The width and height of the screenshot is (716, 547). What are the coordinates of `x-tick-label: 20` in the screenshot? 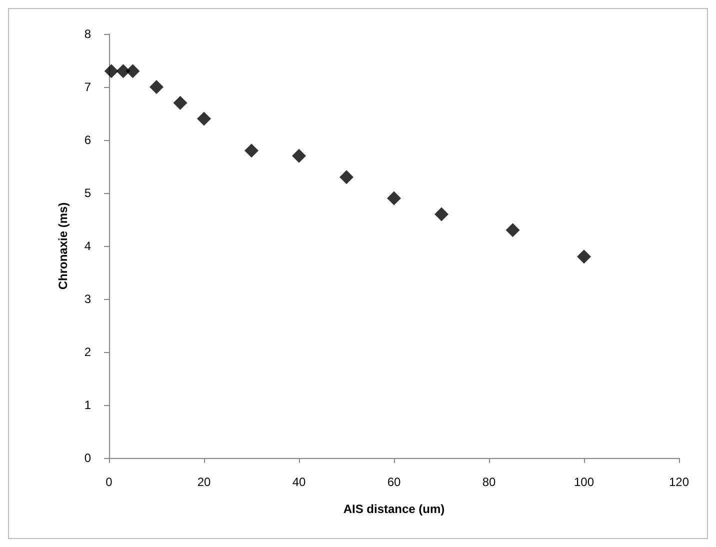 It's located at (204, 482).